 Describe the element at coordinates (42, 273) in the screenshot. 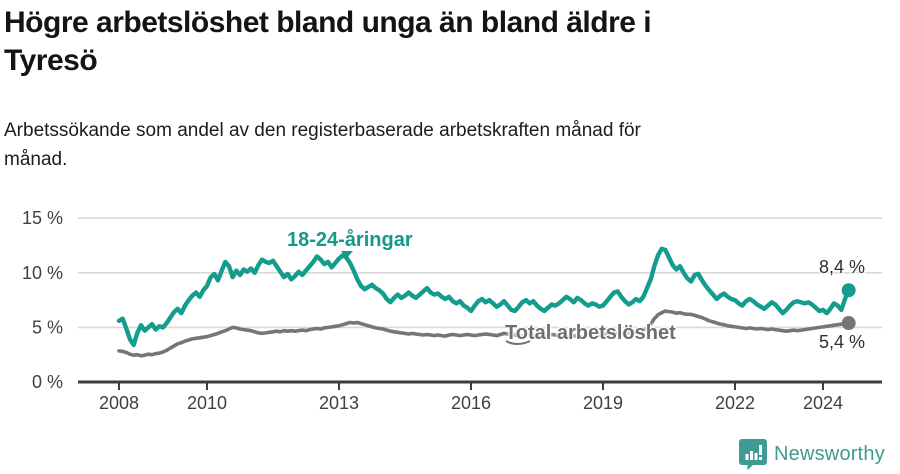

I see `y-axis-label: 10 %` at that location.